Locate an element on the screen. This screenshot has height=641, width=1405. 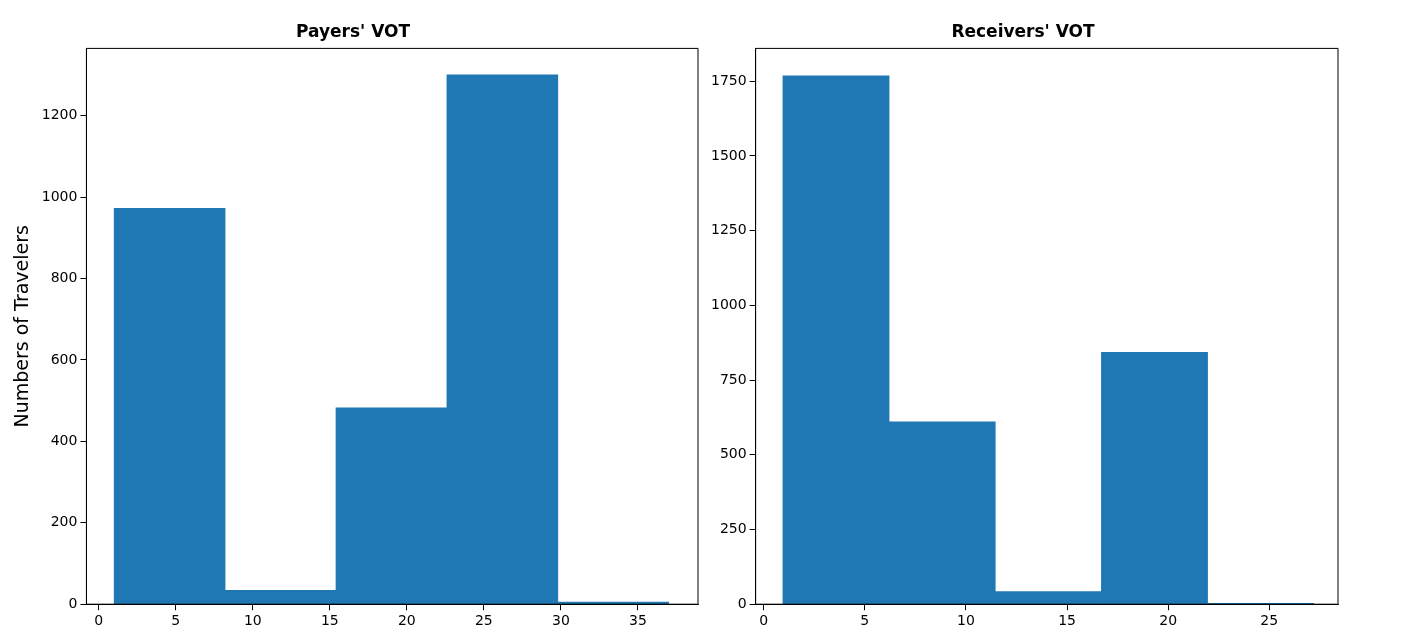
y-tick-label: 1500 is located at coordinates (728, 154).